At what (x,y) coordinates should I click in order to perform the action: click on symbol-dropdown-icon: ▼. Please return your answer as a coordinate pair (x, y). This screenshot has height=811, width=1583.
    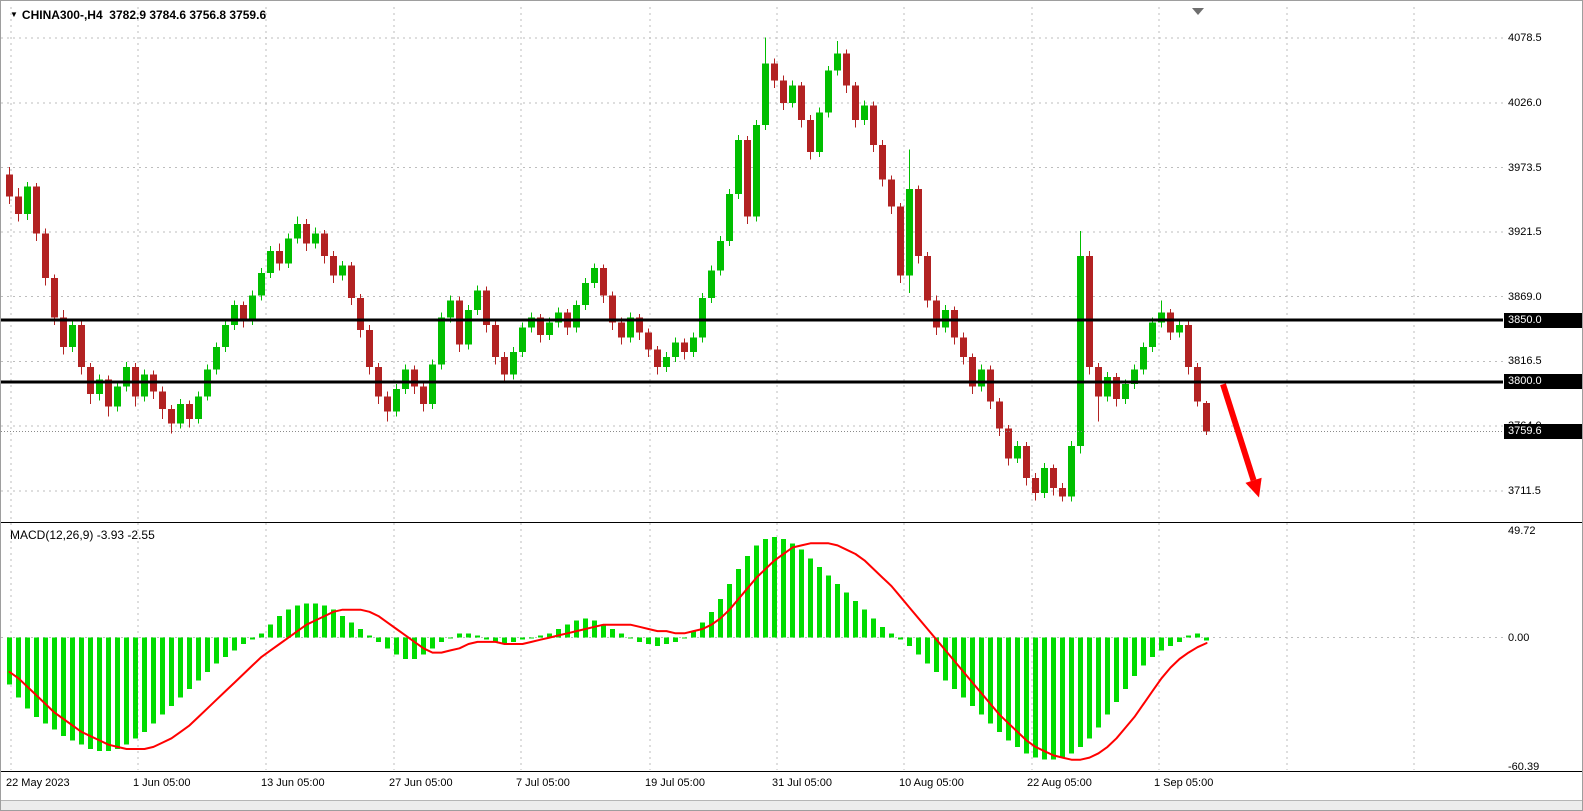
    Looking at the image, I should click on (14, 14).